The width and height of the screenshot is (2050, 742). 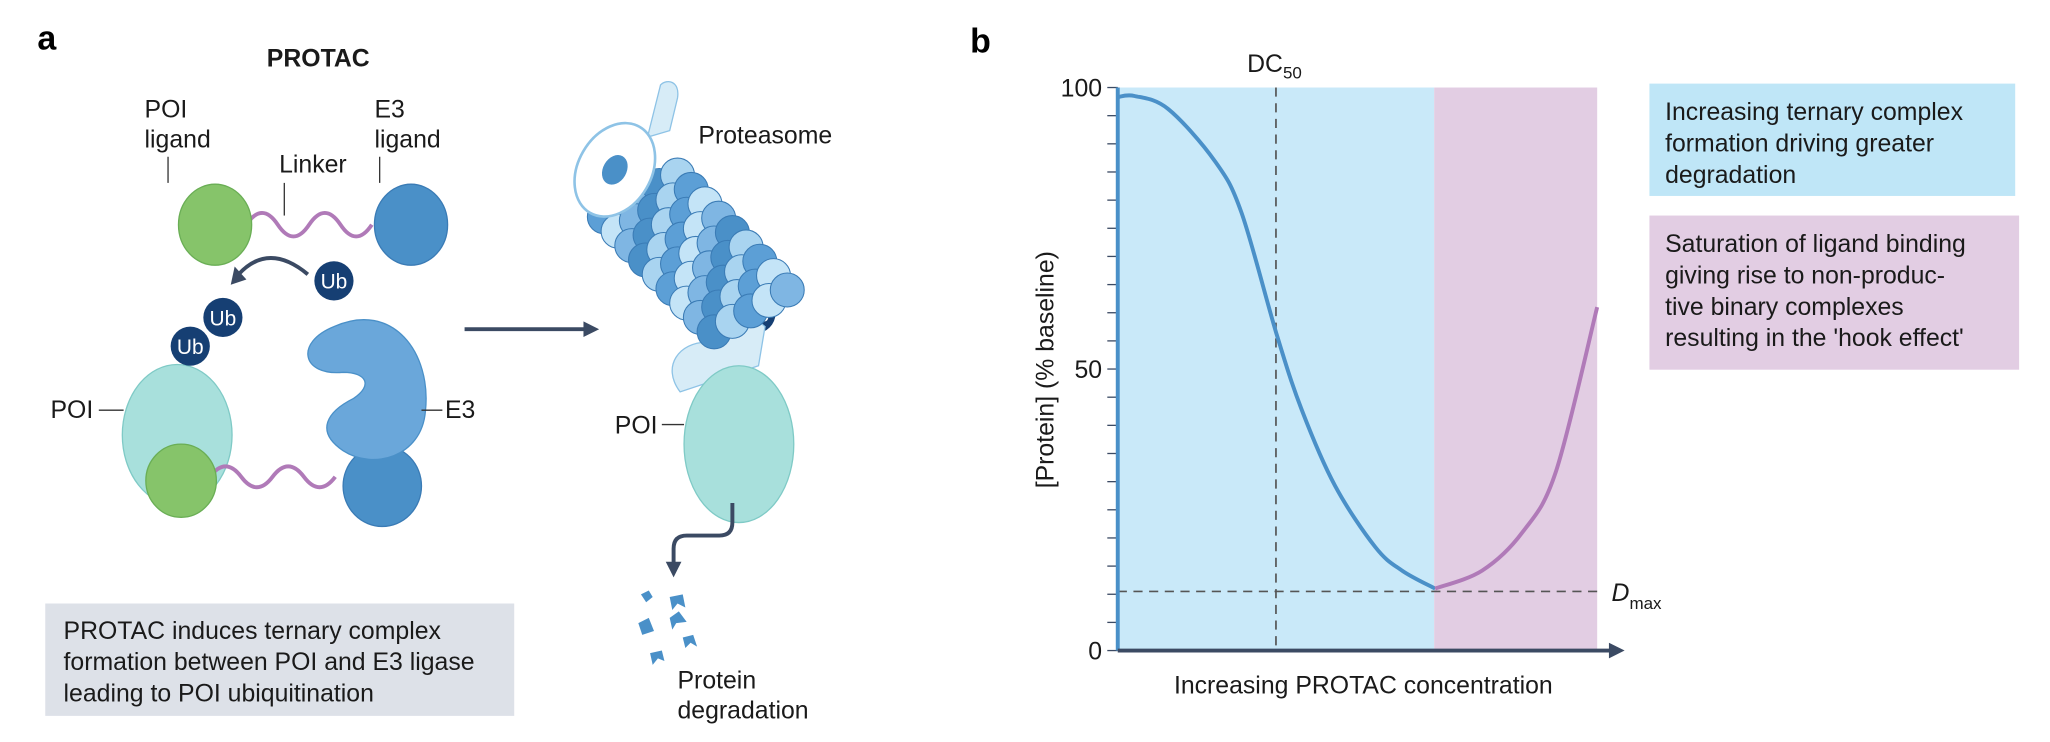 What do you see at coordinates (743, 710) in the screenshot?
I see `degradation-label-2: degradation` at bounding box center [743, 710].